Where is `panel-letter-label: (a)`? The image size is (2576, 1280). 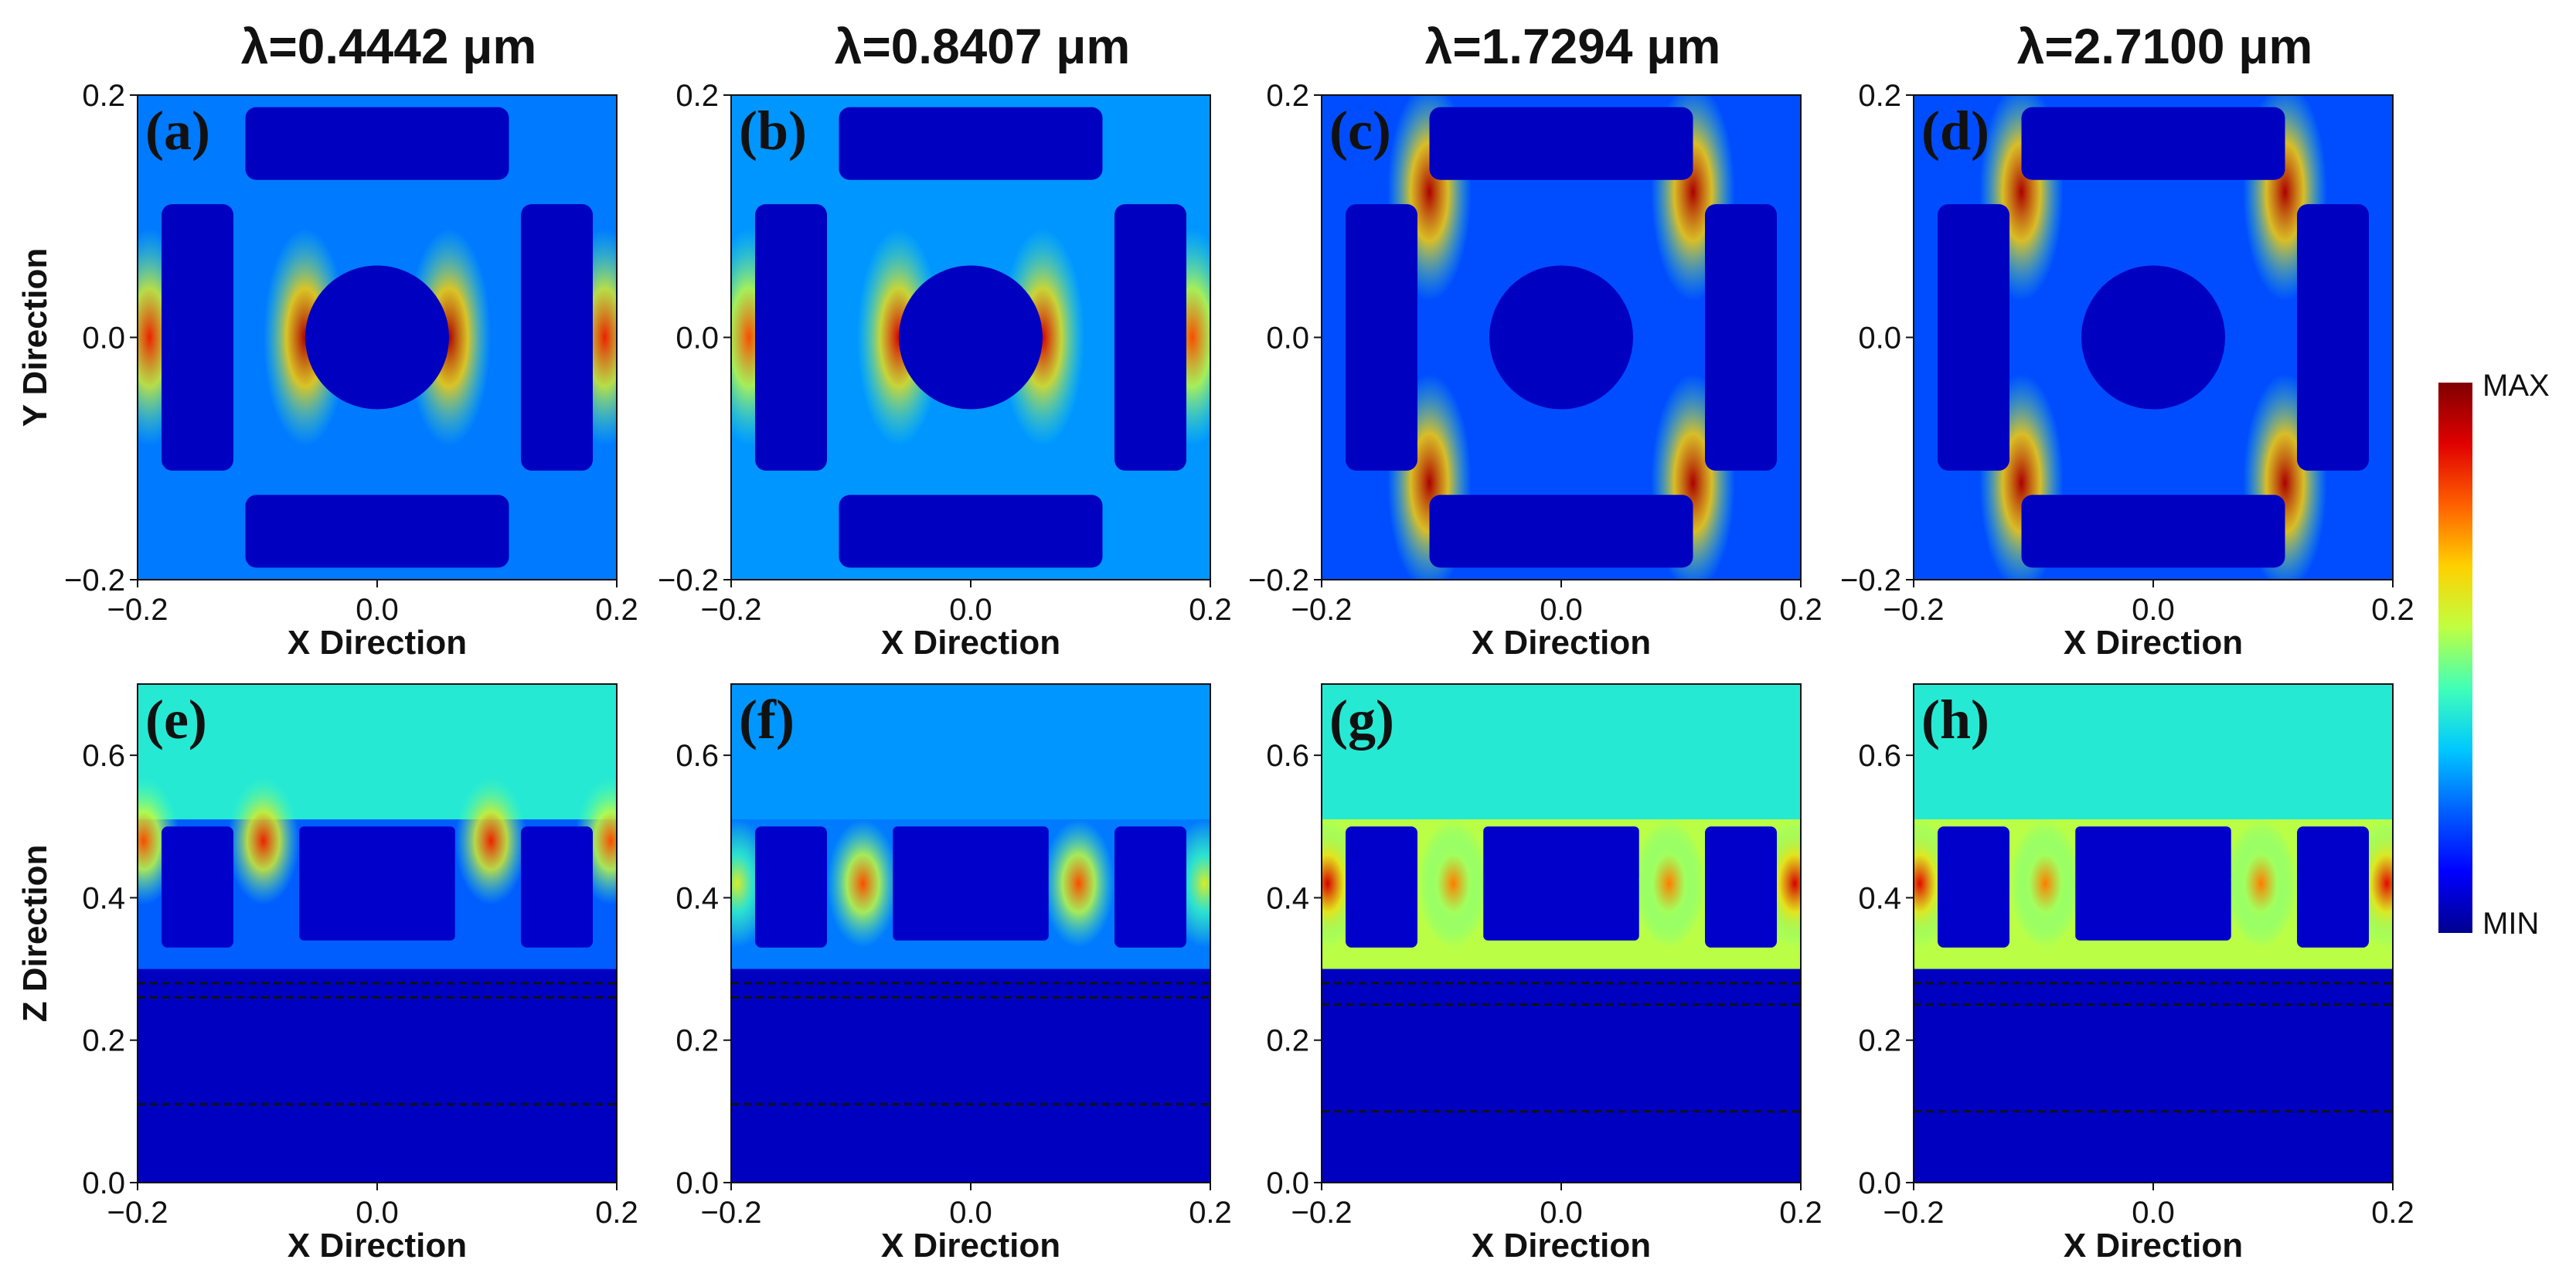 panel-letter-label: (a) is located at coordinates (177, 131).